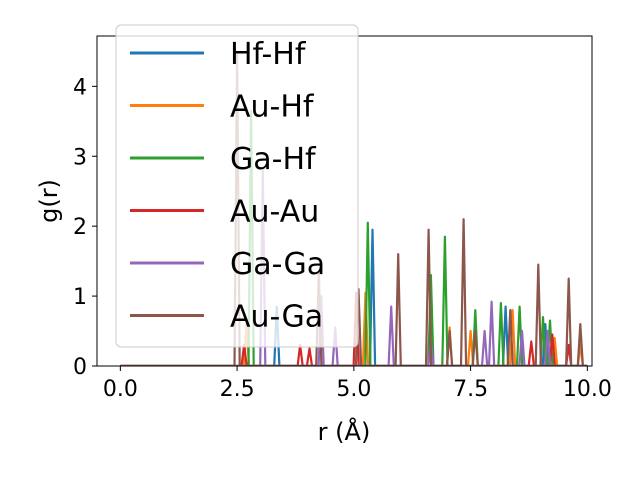 The image size is (640, 480). I want to click on y-tick-label: 4, so click(80, 87).